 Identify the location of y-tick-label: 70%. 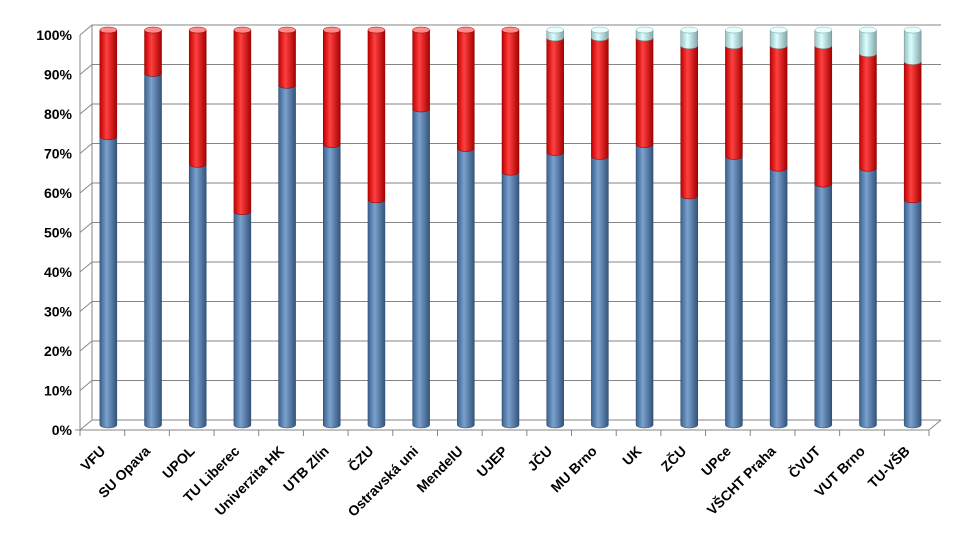
(58, 154).